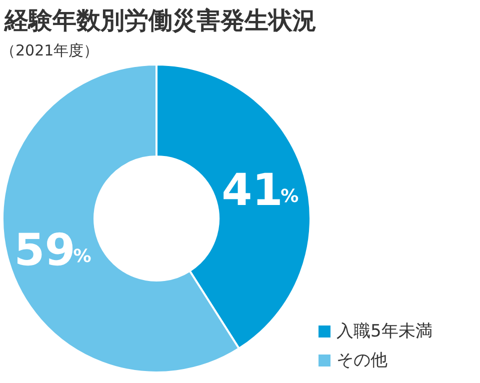 Image resolution: width=480 pixels, height=383 pixels. What do you see at coordinates (160, 20) in the screenshot?
I see `chart-title: 経験年数別労働災害発生状況` at bounding box center [160, 20].